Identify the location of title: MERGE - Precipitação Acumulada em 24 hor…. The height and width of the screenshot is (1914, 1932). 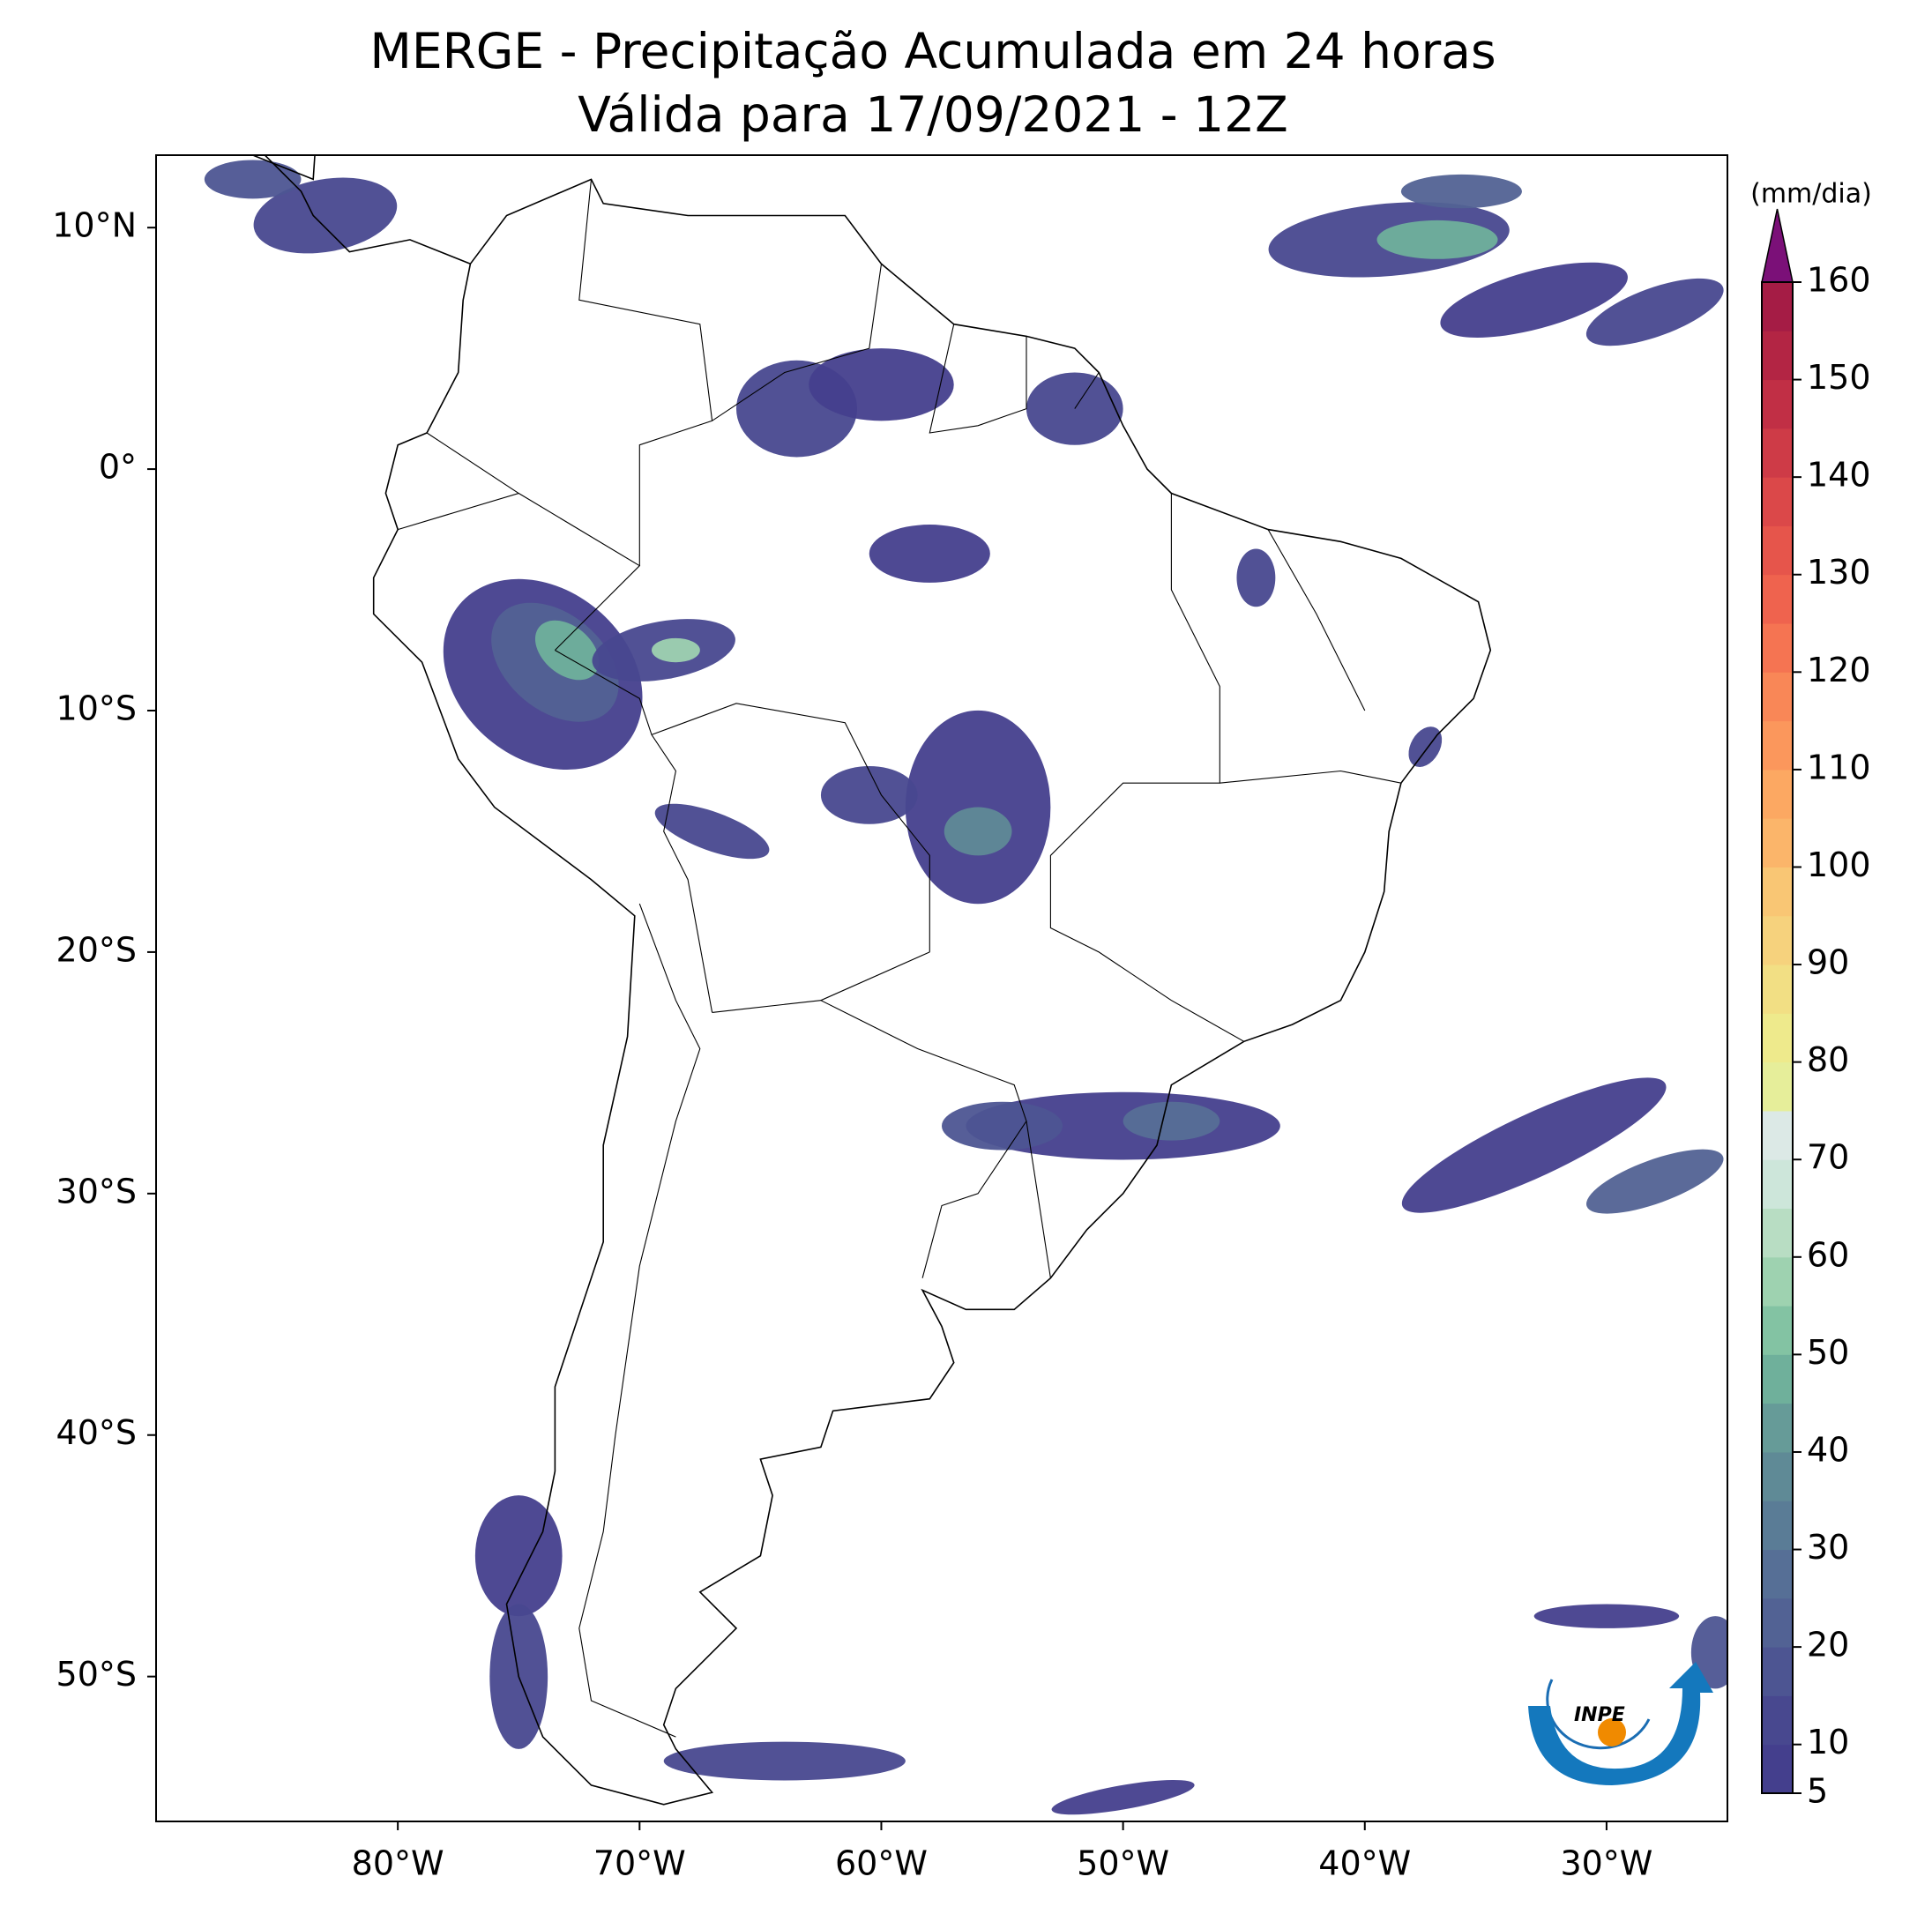
(932, 51).